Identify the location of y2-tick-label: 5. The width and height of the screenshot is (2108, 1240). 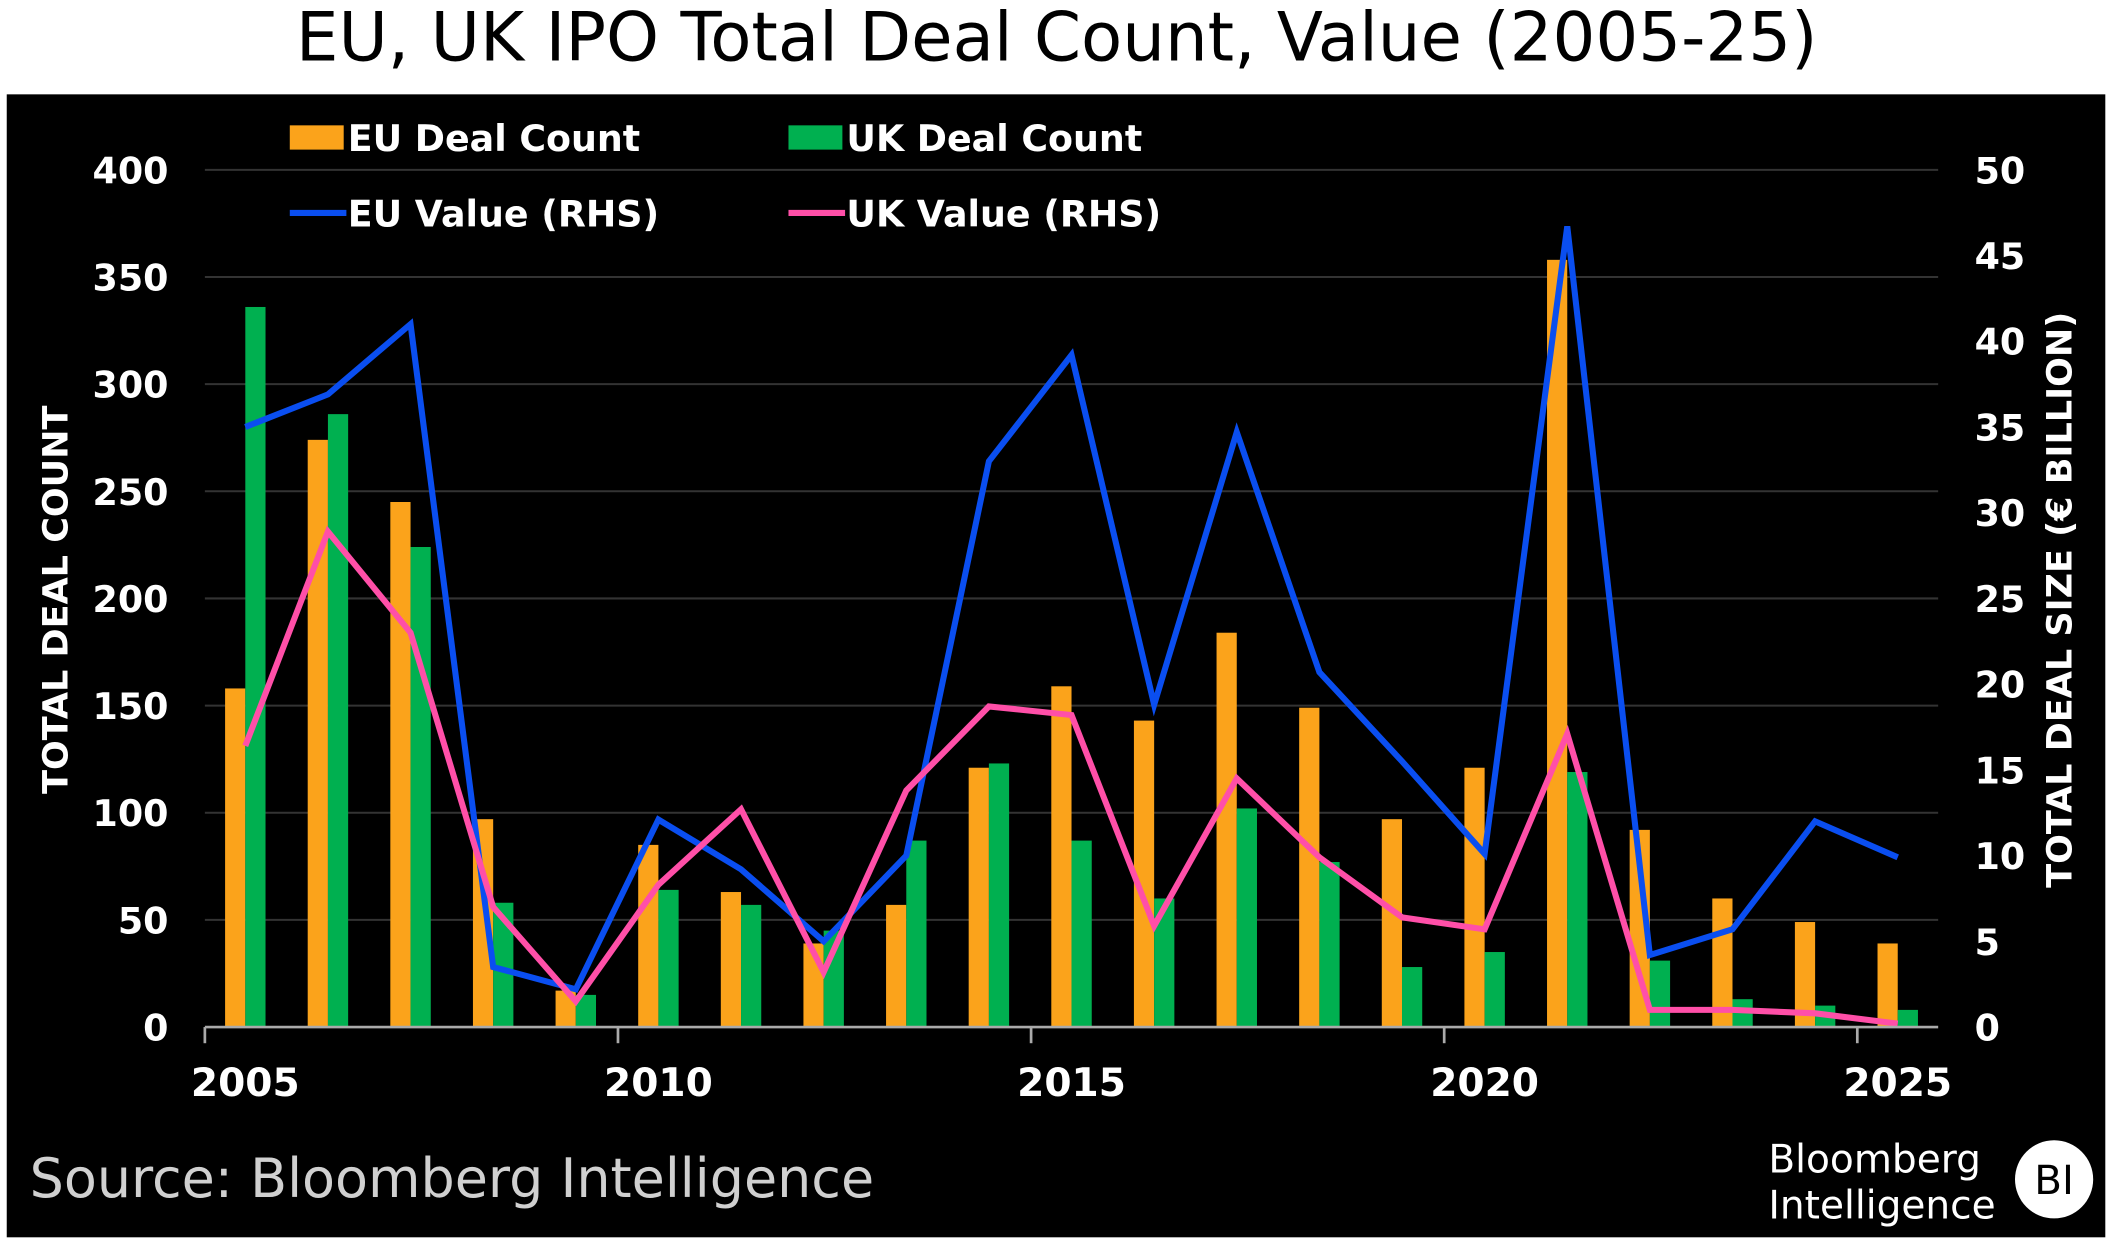
(1987, 942).